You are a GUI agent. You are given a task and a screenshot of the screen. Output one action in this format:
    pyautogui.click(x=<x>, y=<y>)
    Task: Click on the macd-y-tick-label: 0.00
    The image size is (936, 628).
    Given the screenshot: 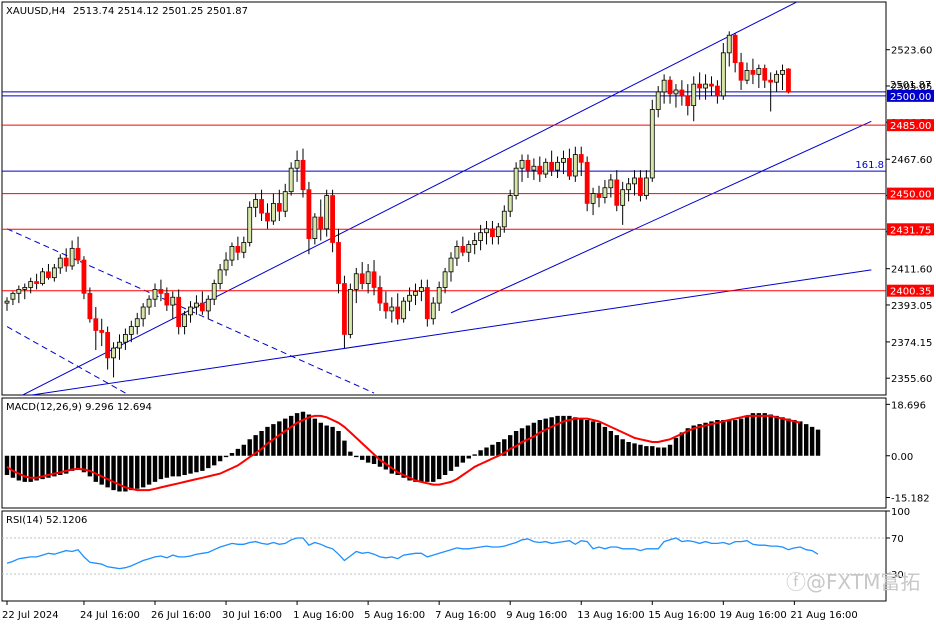 What is the action you would take?
    pyautogui.click(x=902, y=457)
    